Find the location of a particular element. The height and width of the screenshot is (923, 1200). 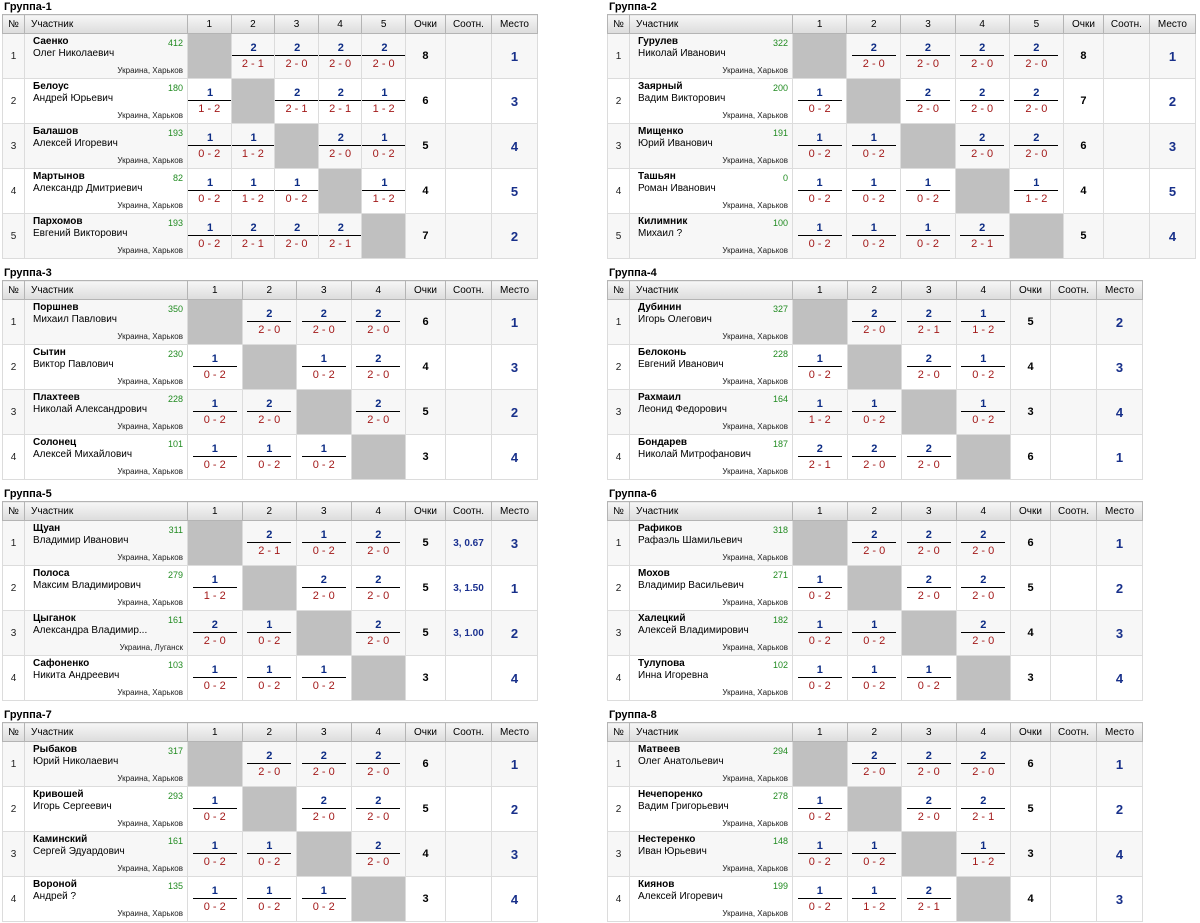

player-surname: Сафоненко is located at coordinates (61, 663).